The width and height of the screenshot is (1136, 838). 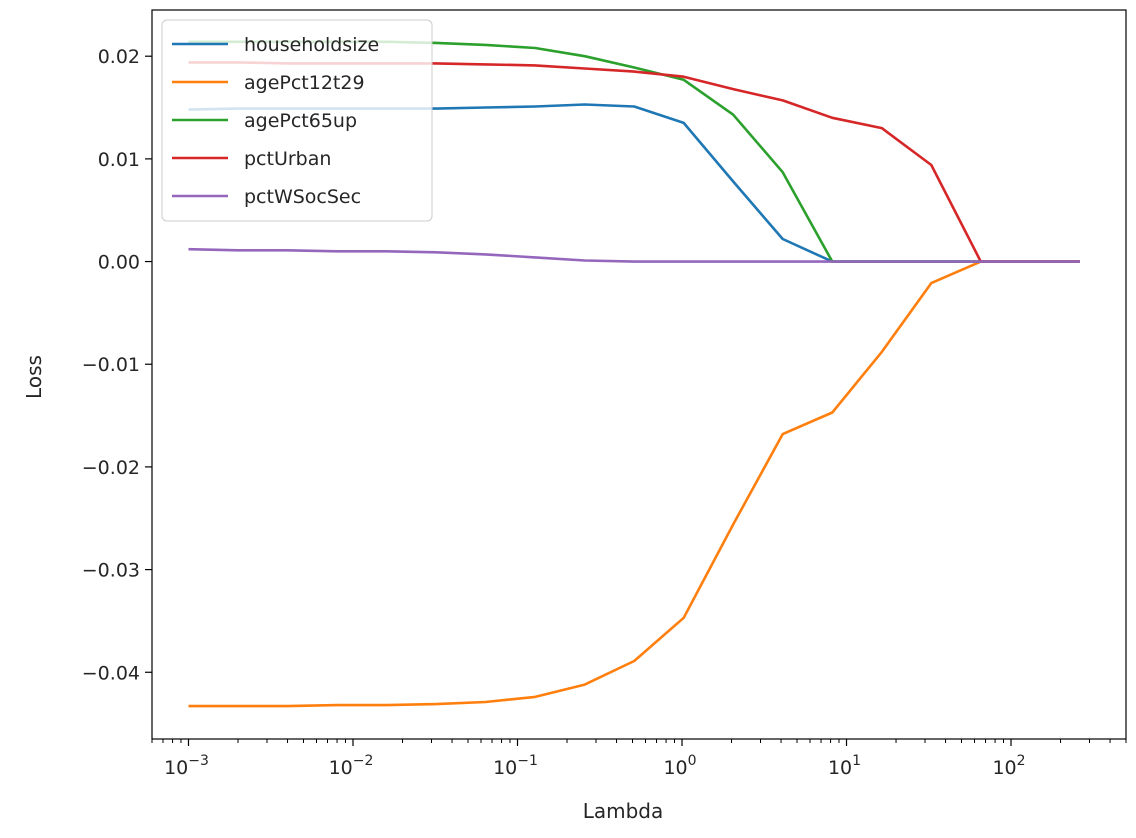 I want to click on legend-label: agePct65up, so click(x=300, y=121).